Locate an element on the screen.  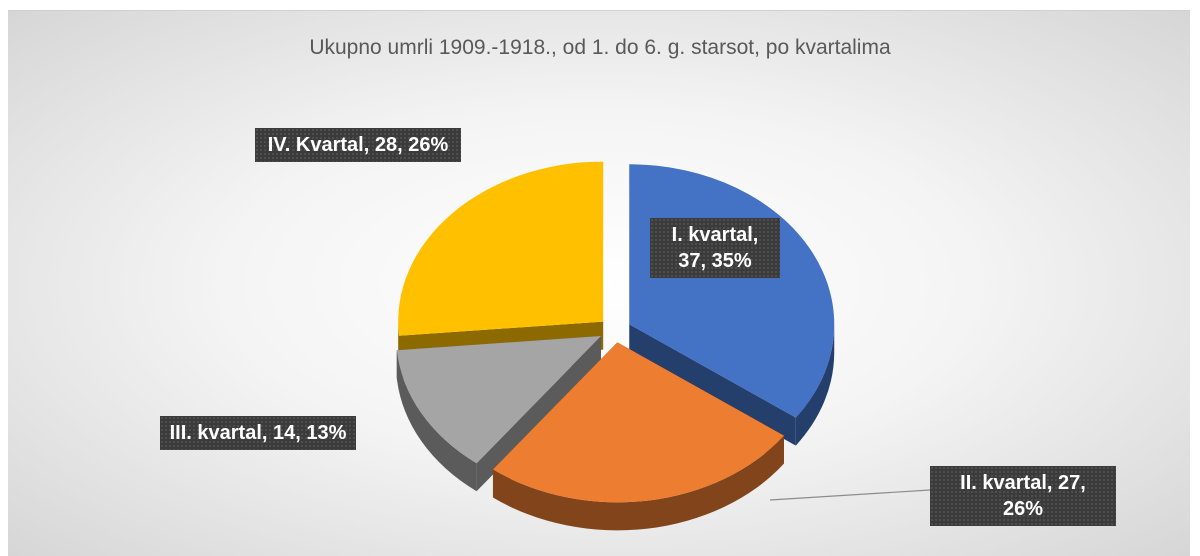
data-label: III. kvartal, 14, 13% is located at coordinates (258, 433).